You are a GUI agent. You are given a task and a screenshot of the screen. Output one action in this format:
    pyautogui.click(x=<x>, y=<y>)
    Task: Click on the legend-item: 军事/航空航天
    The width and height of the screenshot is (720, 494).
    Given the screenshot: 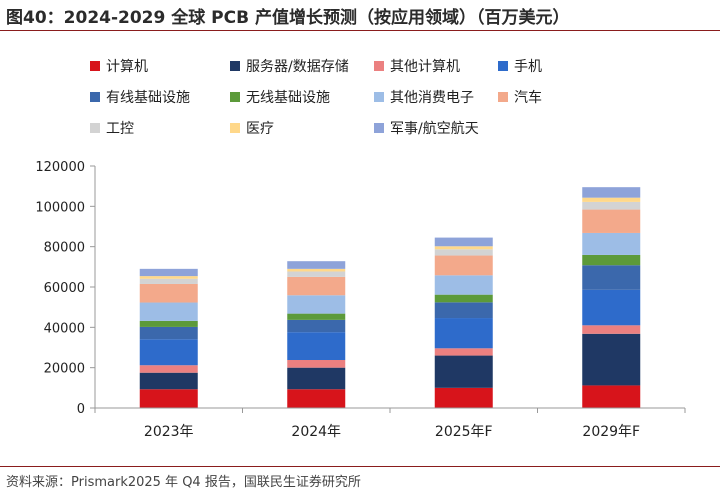 What is the action you would take?
    pyautogui.click(x=426, y=128)
    